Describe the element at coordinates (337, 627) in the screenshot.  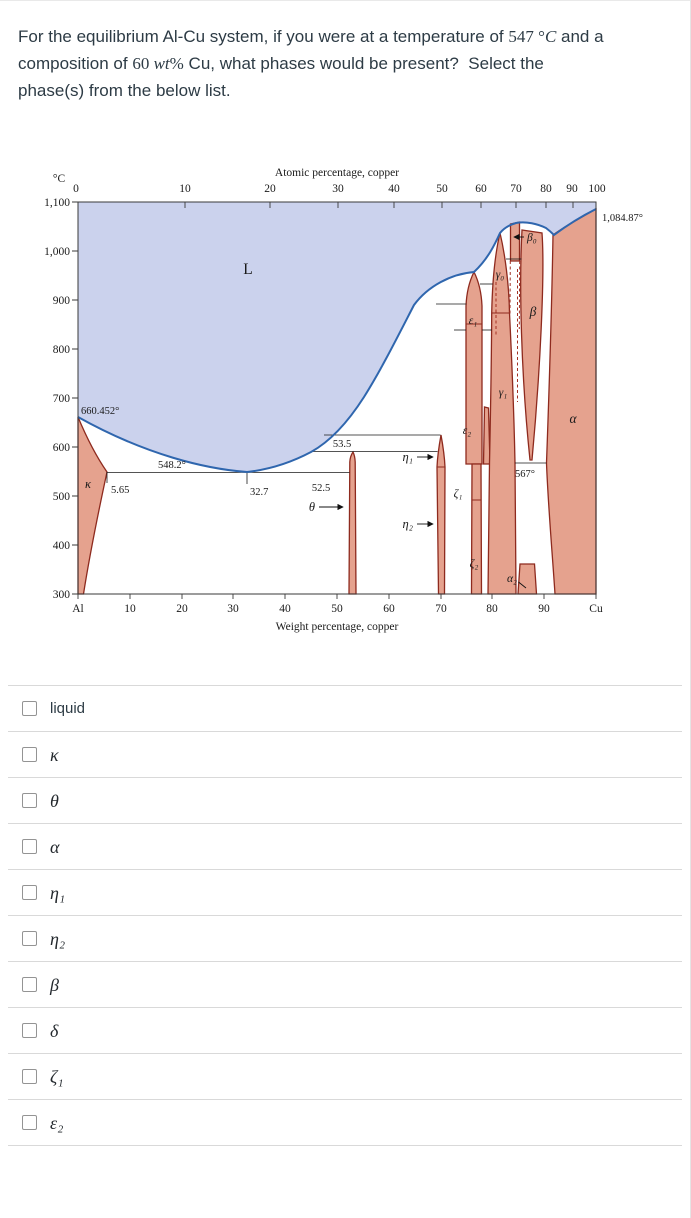
I see `bottom-axis-title: Weight percentage, copper` at that location.